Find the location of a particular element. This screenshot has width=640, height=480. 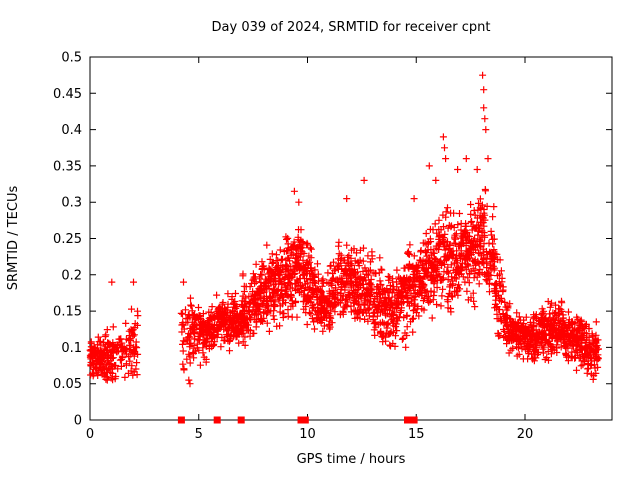

y-tick-label: 0.15 is located at coordinates (67, 312).